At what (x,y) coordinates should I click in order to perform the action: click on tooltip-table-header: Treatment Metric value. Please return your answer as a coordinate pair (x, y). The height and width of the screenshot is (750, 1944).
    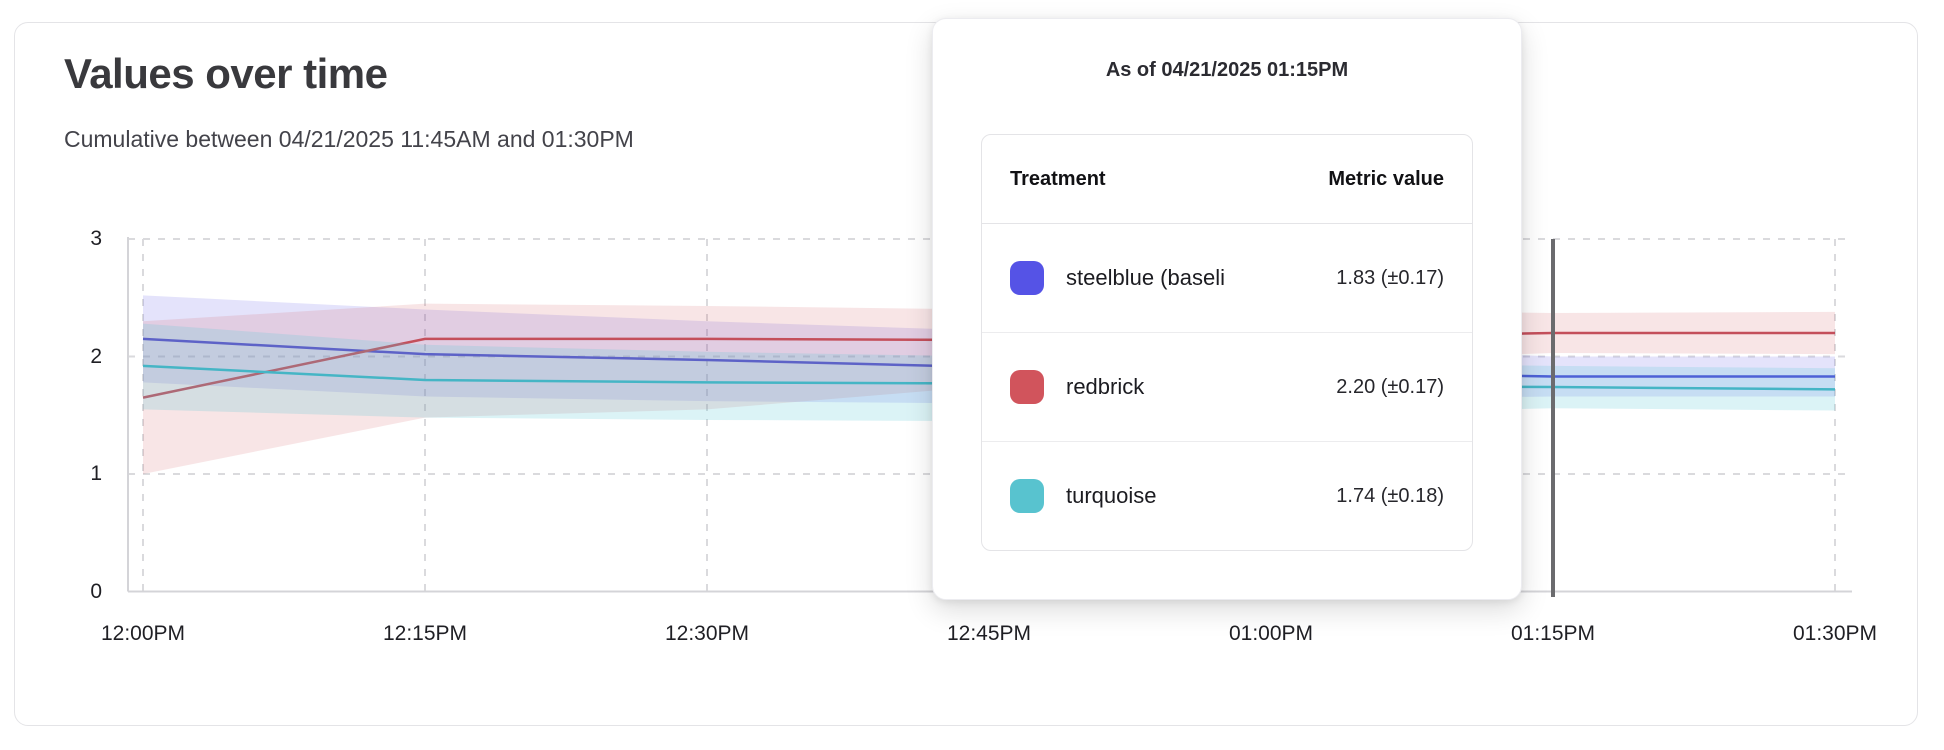
    Looking at the image, I should click on (1227, 179).